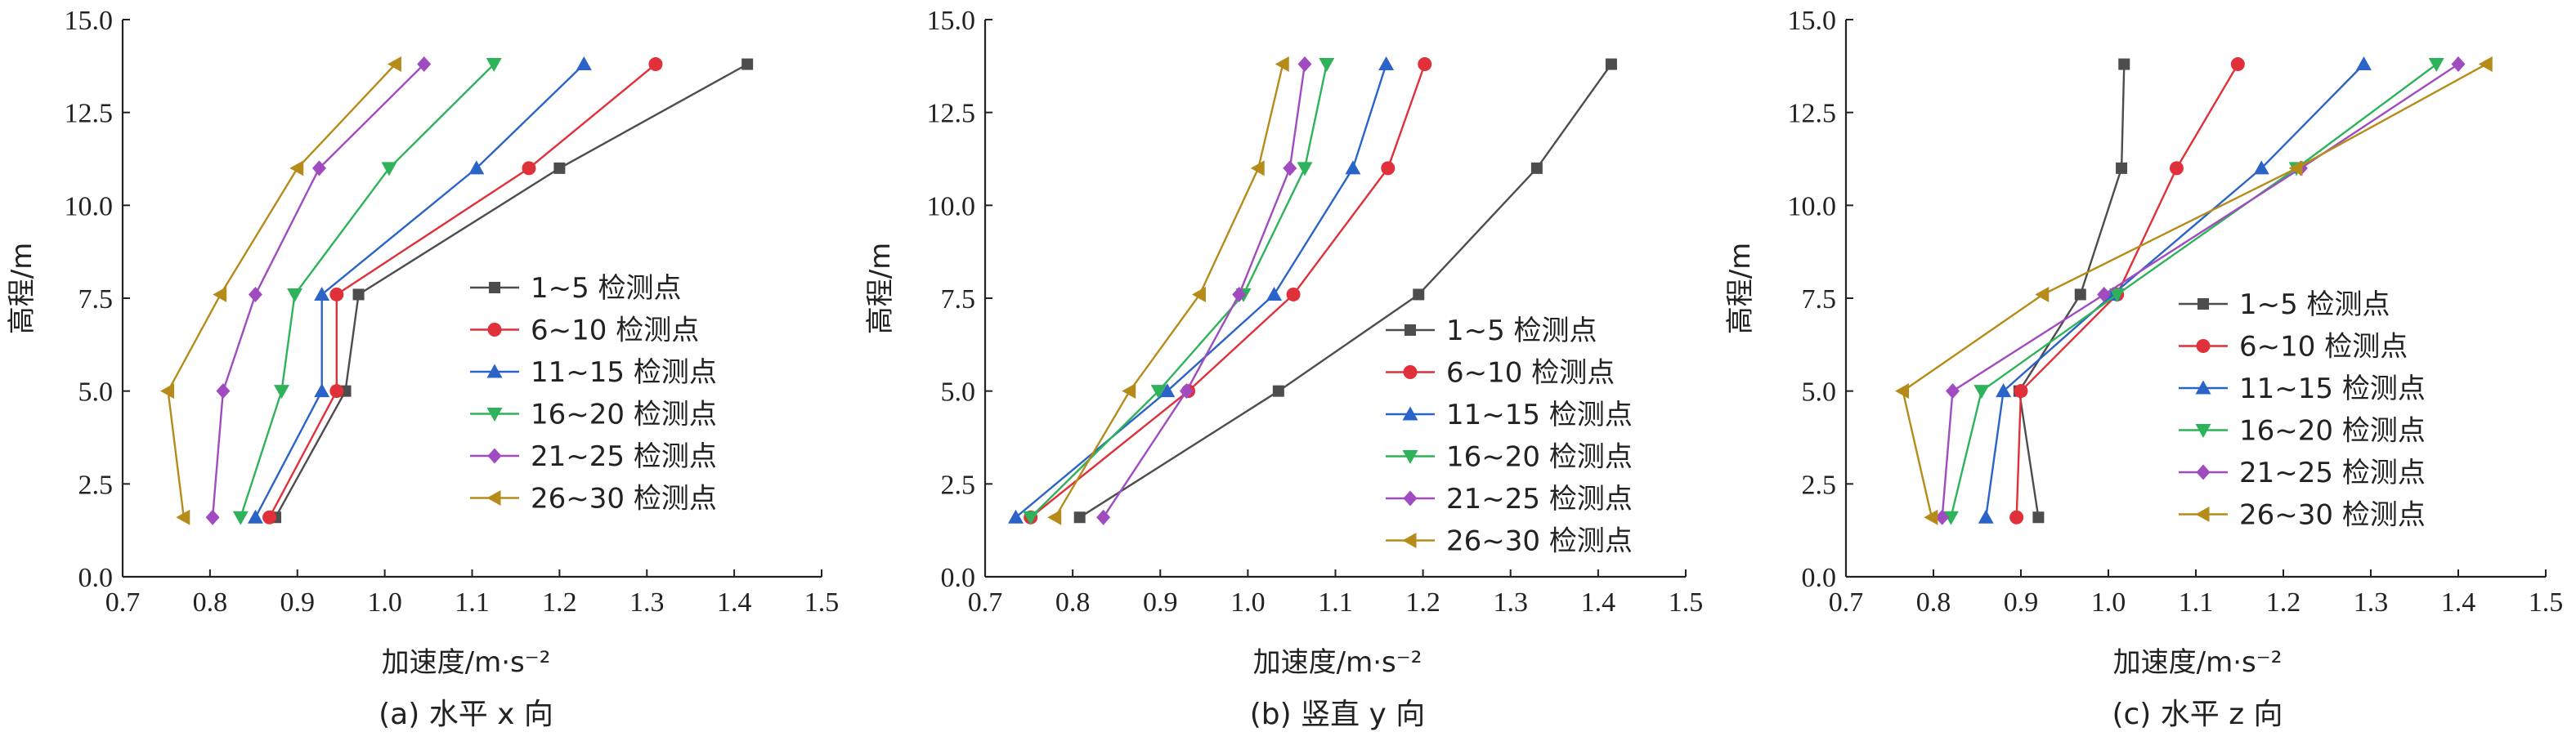  Describe the element at coordinates (1521, 331) in the screenshot. I see `legend-label: 1~5 检测点` at that location.